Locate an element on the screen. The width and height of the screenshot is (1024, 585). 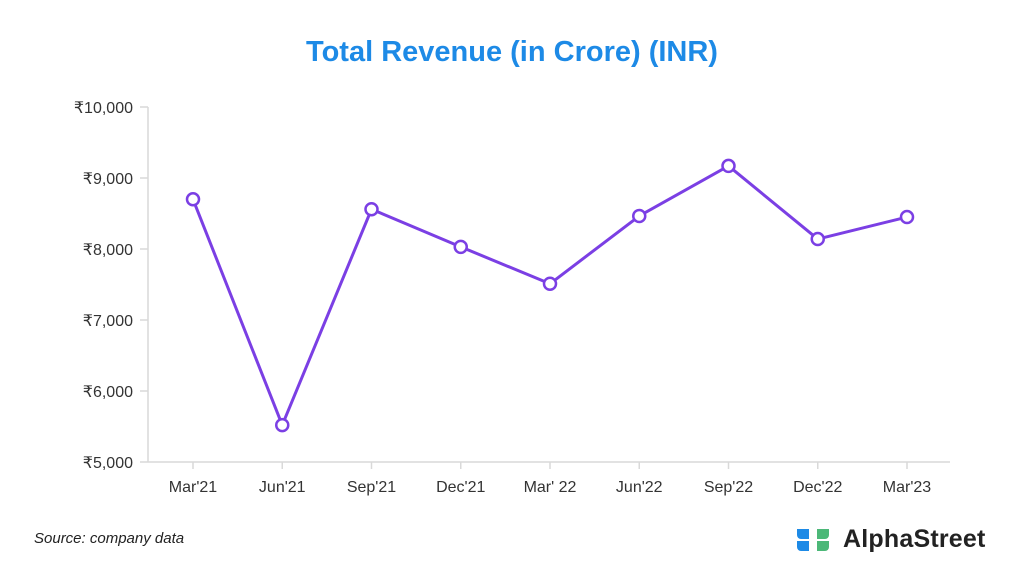
x-tick-label: Jun'22 is located at coordinates (639, 487).